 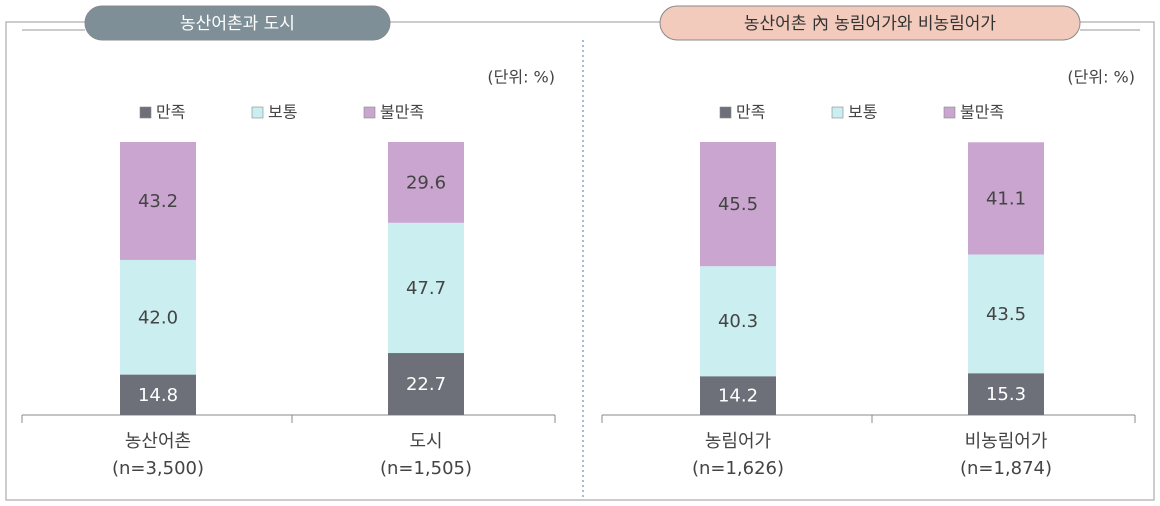 I want to click on value-label: 43.5, so click(x=1006, y=314).